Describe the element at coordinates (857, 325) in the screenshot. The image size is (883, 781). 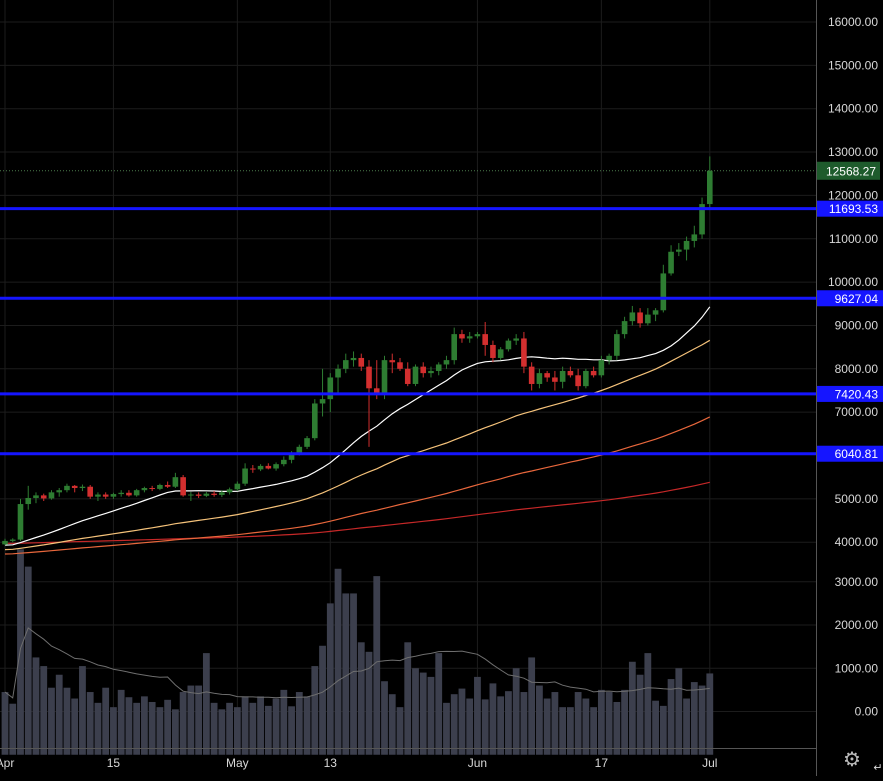
I see `price-tick-label: 9000.00` at that location.